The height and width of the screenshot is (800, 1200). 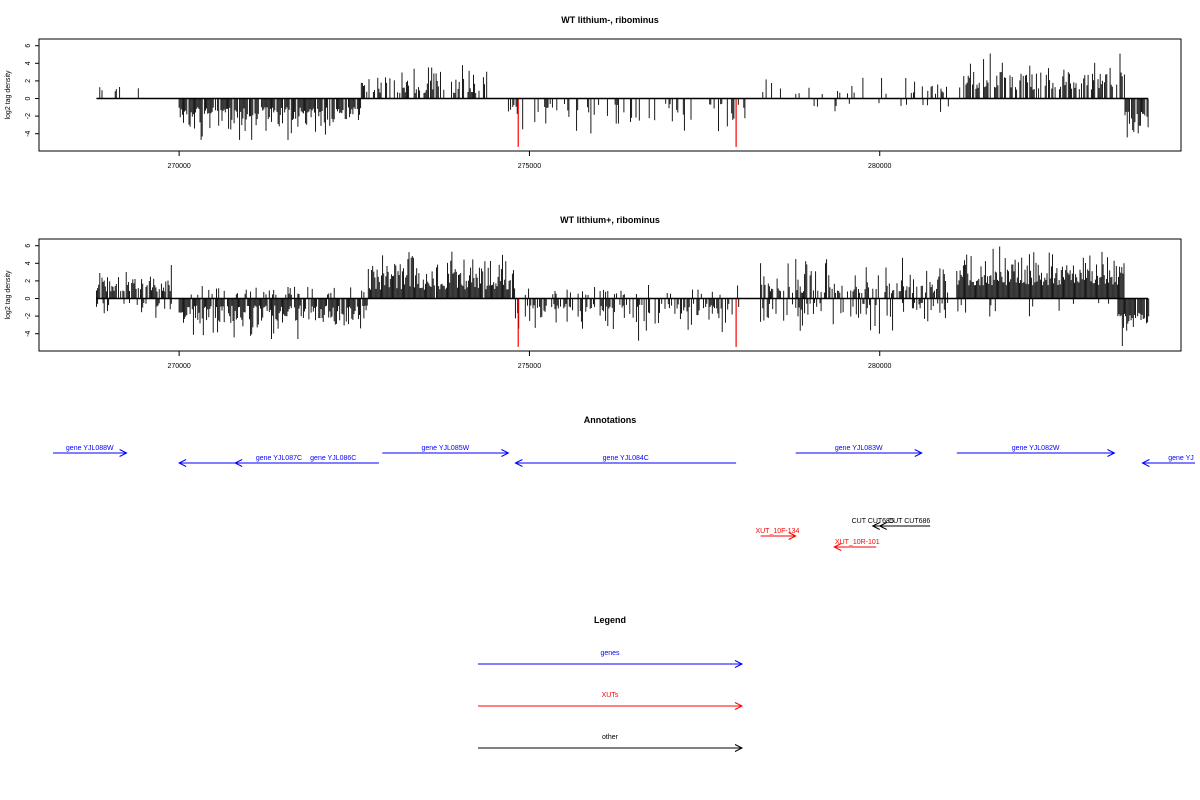 I want to click on feature-label: gene YJL088W, so click(x=90, y=448).